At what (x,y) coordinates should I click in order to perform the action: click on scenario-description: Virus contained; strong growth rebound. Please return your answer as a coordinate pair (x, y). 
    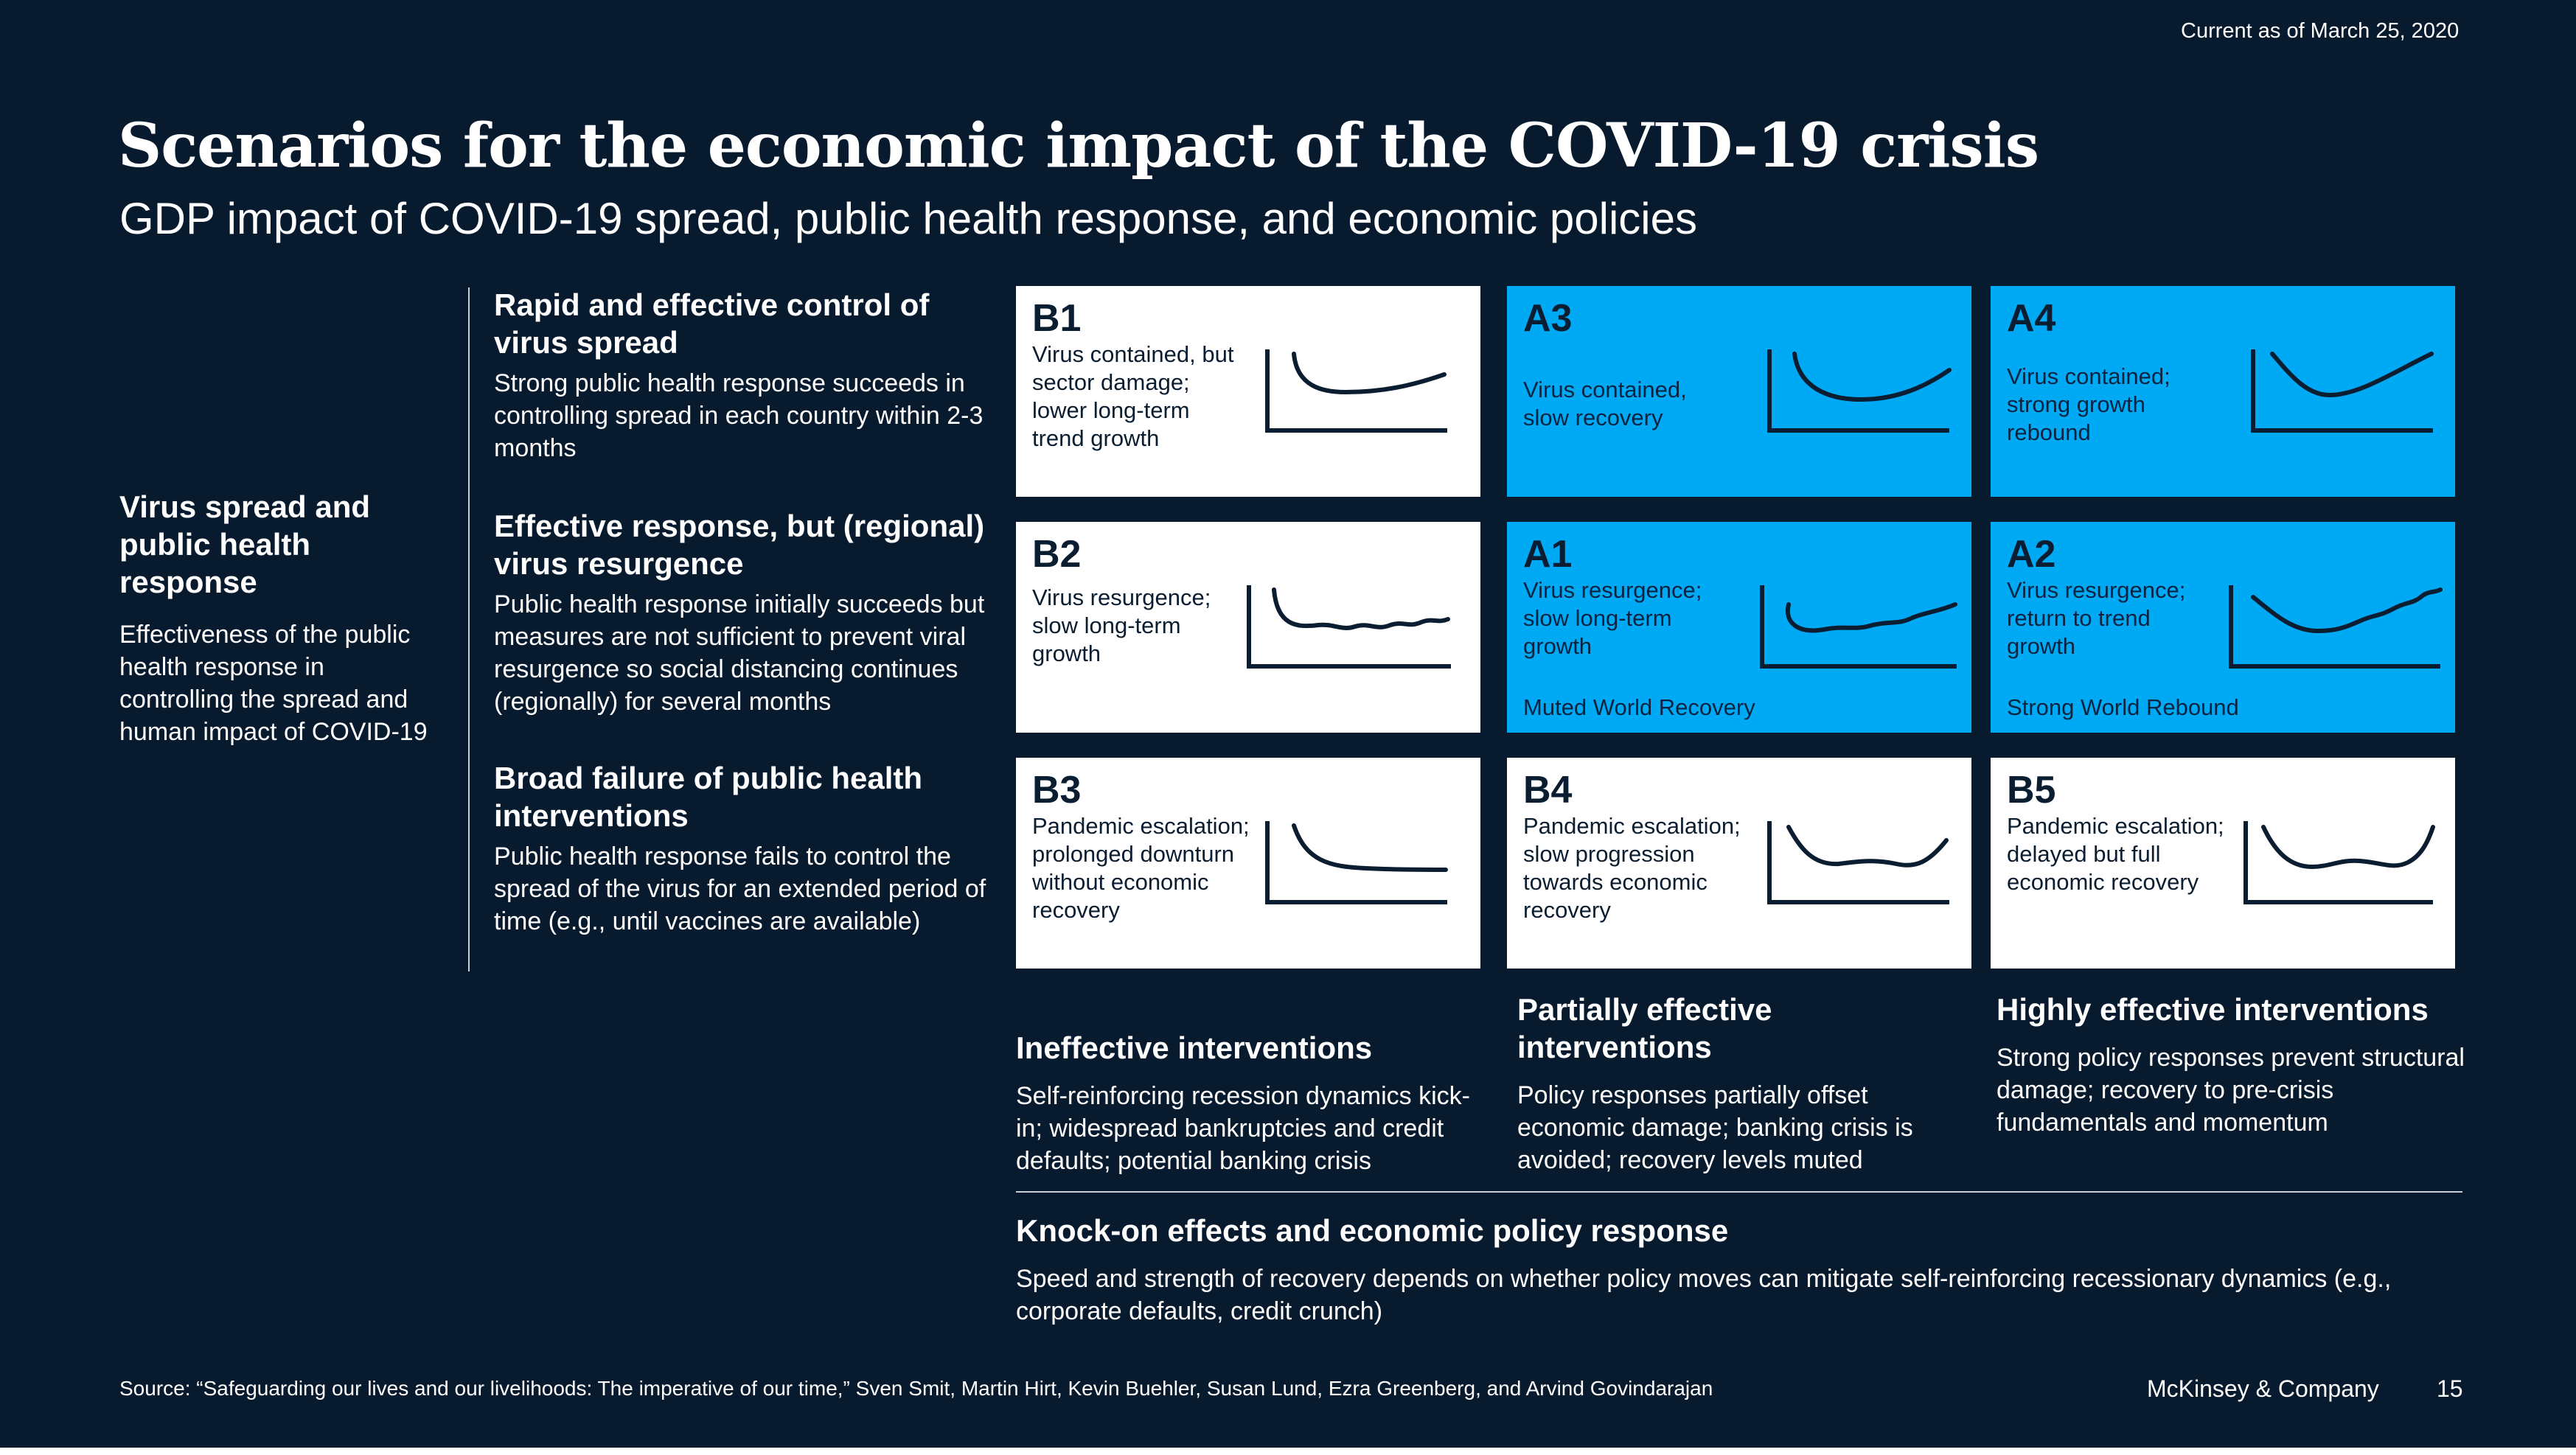
    Looking at the image, I should click on (2089, 404).